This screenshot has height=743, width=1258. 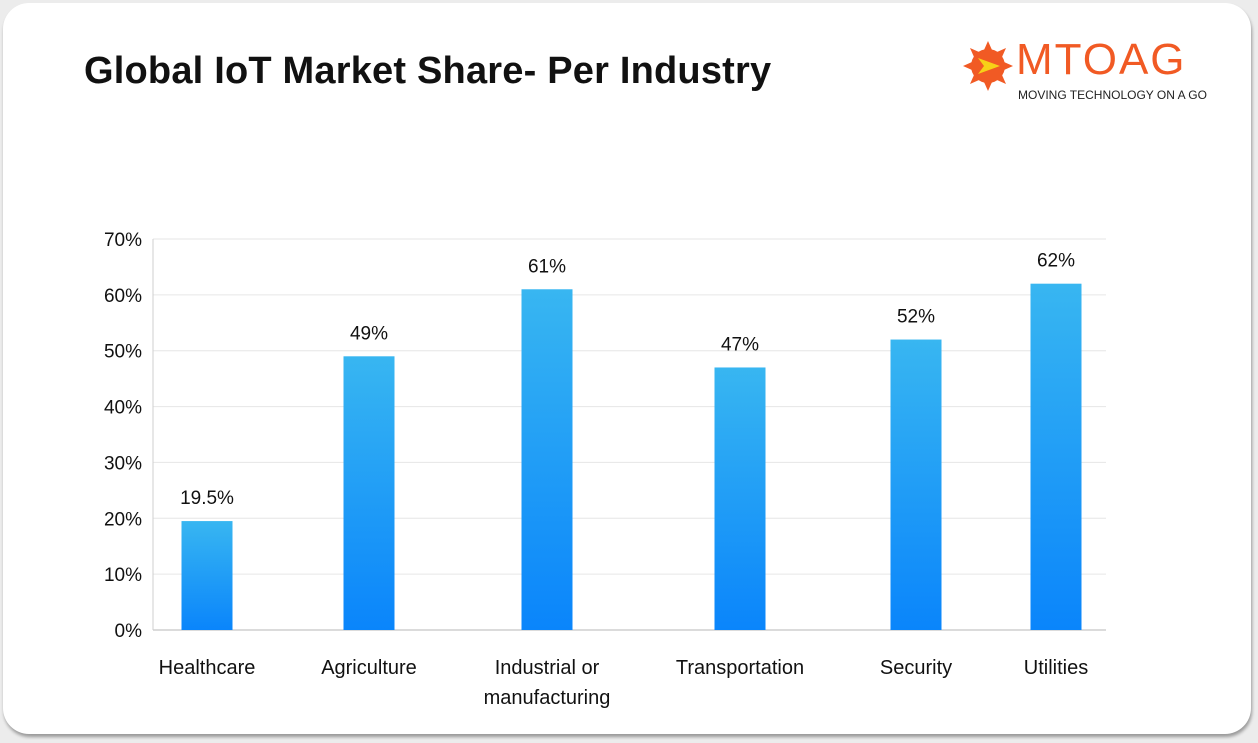 What do you see at coordinates (988, 66) in the screenshot?
I see `sun-logo-icon` at bounding box center [988, 66].